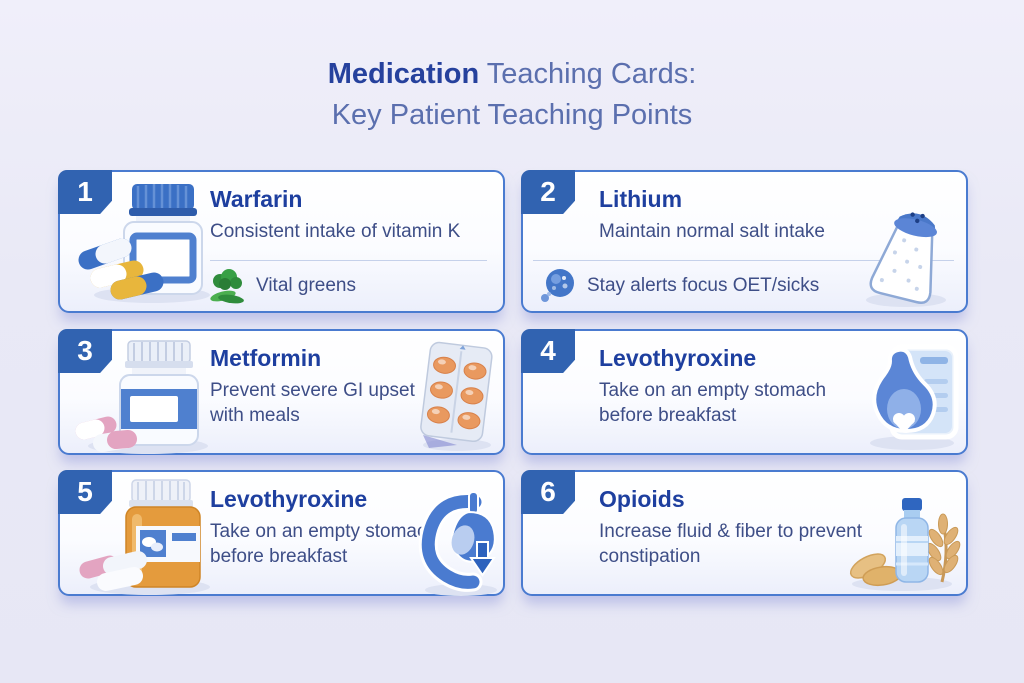 This screenshot has width=1024, height=683. What do you see at coordinates (642, 499) in the screenshot?
I see `card-title: Opioids` at bounding box center [642, 499].